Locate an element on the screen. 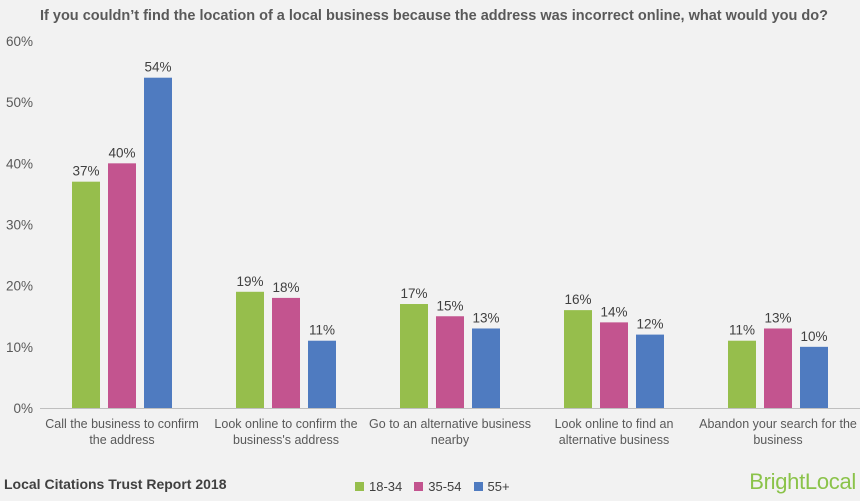 This screenshot has width=860, height=501. x-category-label: Call the business to confirm is located at coordinates (122, 424).